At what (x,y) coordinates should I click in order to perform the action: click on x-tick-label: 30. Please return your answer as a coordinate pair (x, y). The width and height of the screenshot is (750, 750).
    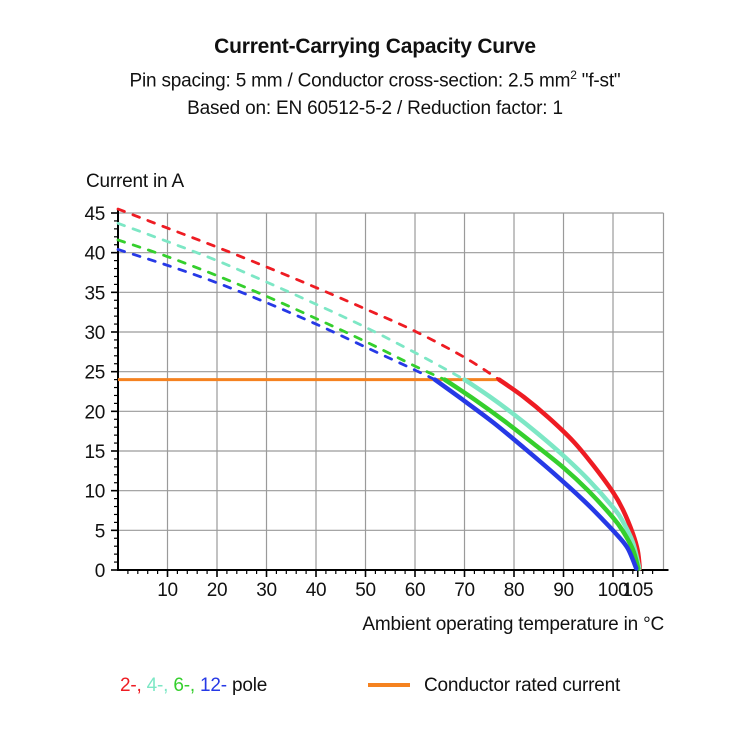
    Looking at the image, I should click on (266, 590).